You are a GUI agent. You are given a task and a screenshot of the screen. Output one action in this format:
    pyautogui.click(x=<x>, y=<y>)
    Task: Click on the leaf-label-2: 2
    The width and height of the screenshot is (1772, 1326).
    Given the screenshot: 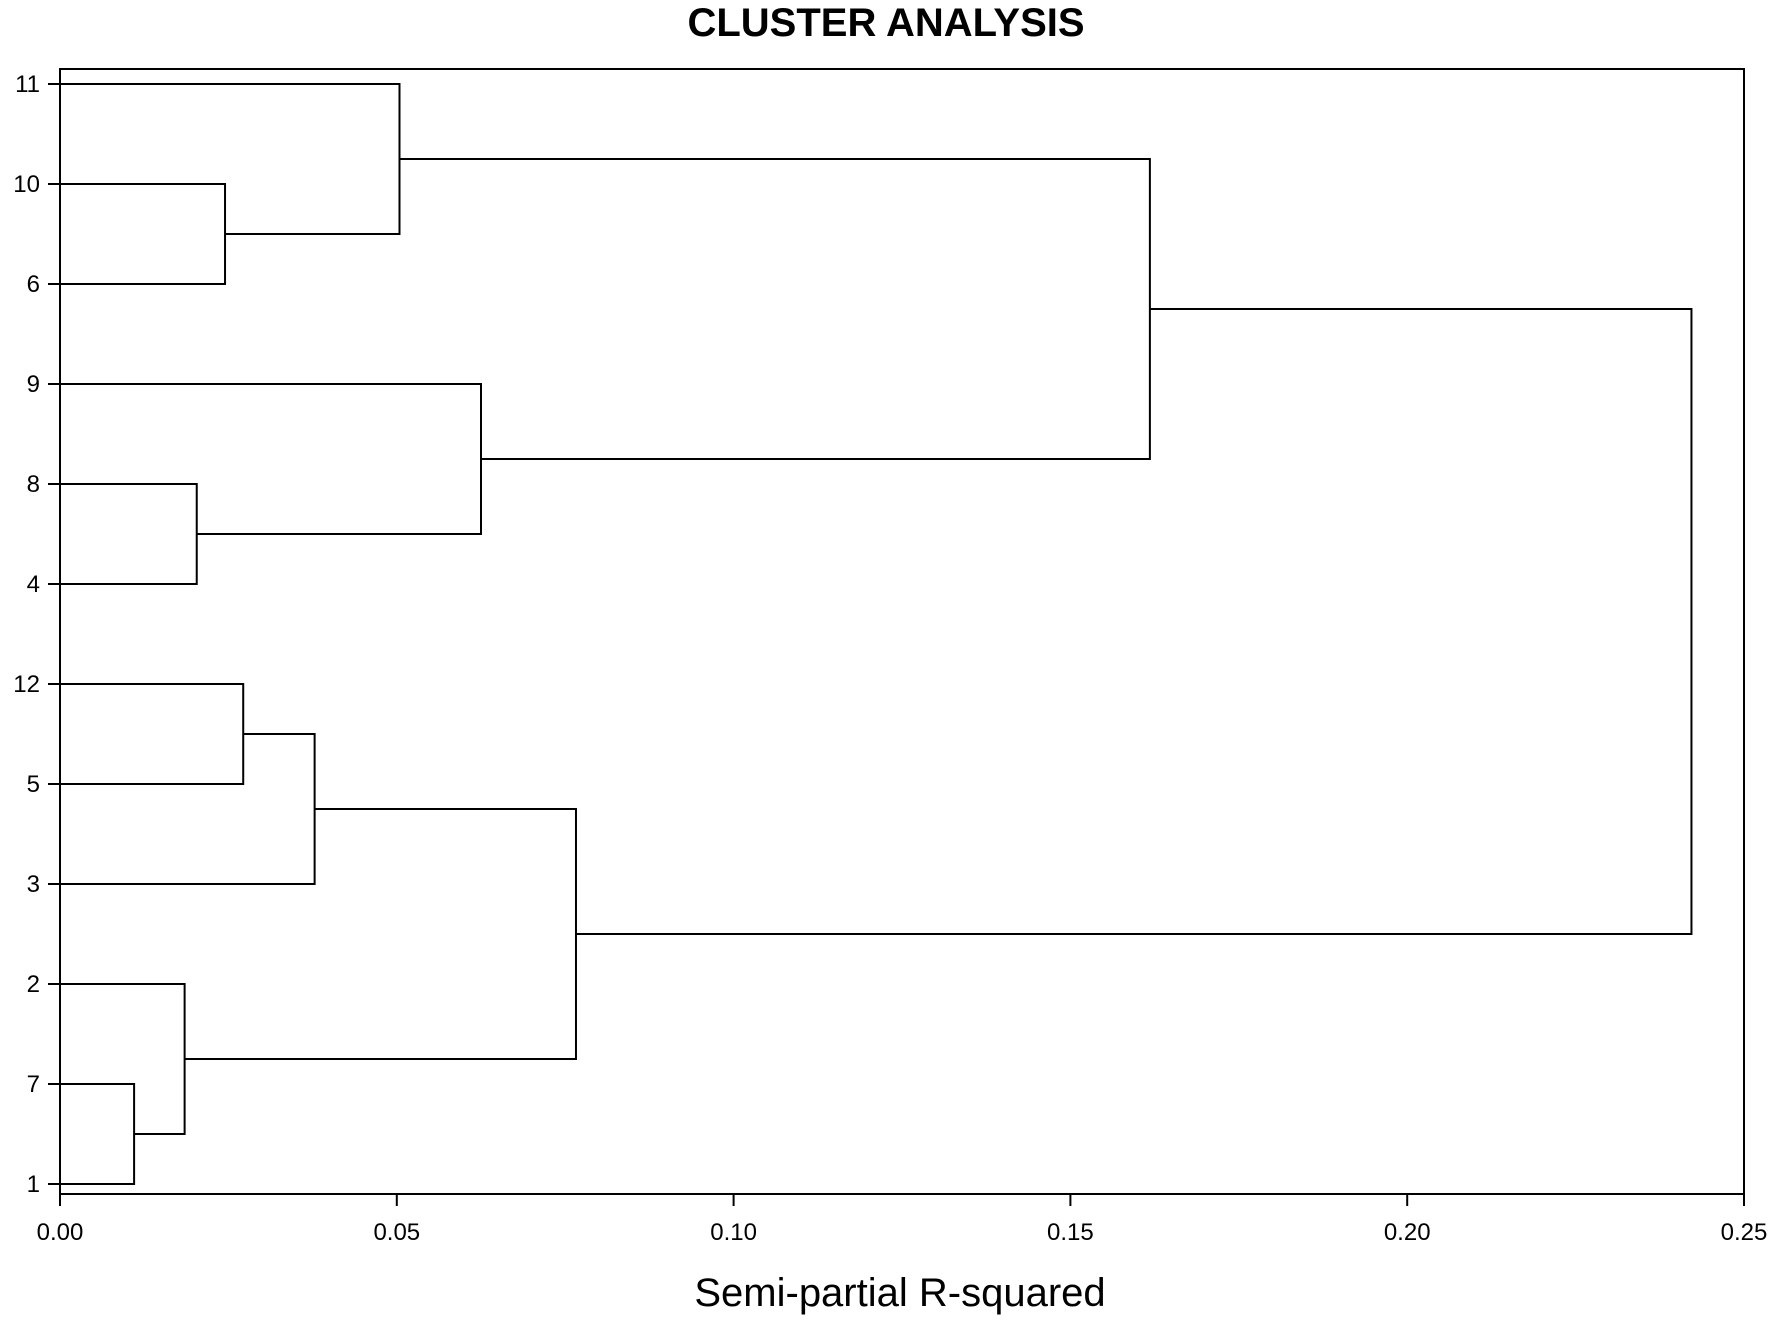 What is the action you would take?
    pyautogui.click(x=33, y=984)
    